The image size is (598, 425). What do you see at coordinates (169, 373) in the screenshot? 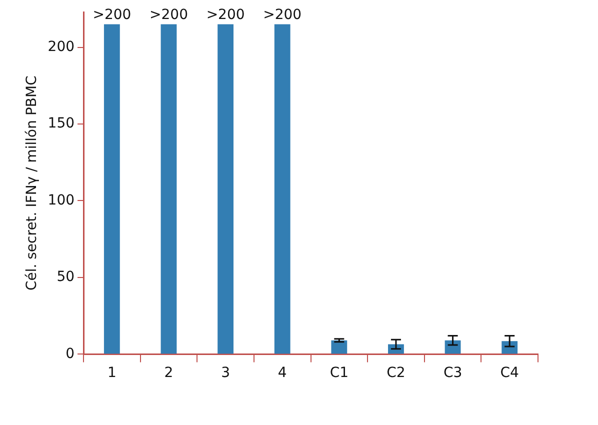
I see `x-tick-label: 2` at bounding box center [169, 373].